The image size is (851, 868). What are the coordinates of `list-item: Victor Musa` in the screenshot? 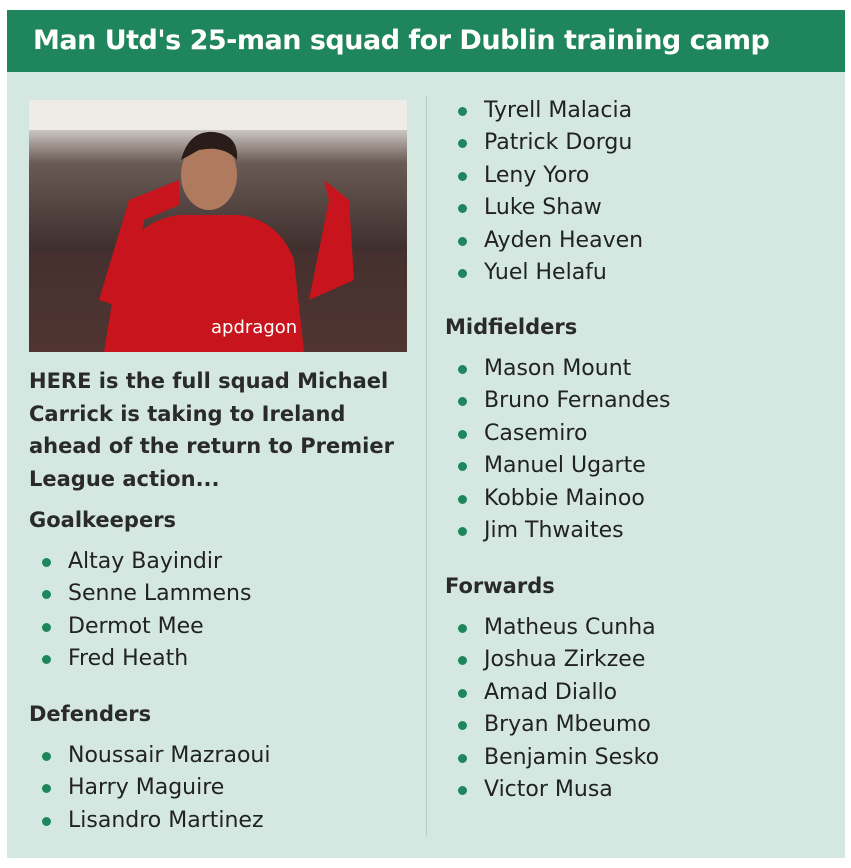 It's located at (552, 790).